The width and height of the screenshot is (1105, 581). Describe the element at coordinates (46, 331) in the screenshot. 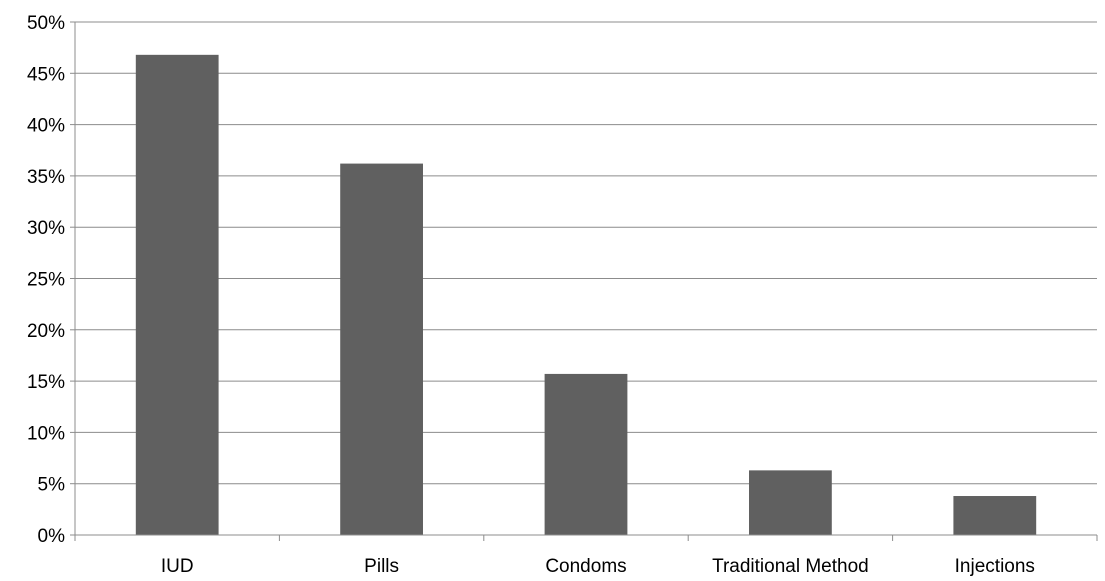

I see `y-tick-label-4: 20%` at that location.